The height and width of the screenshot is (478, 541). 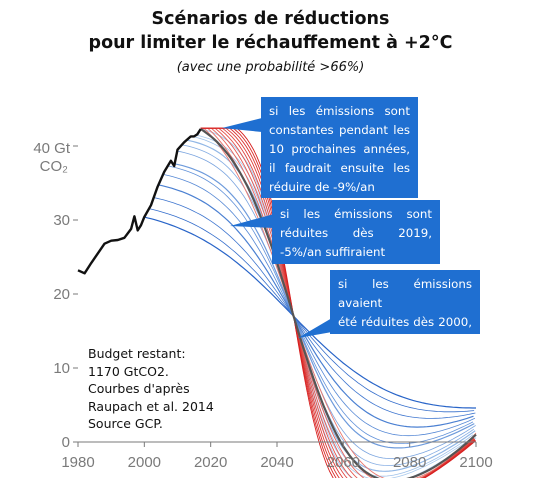 What do you see at coordinates (54, 166) in the screenshot?
I see `y-tick-unit: CO₂` at bounding box center [54, 166].